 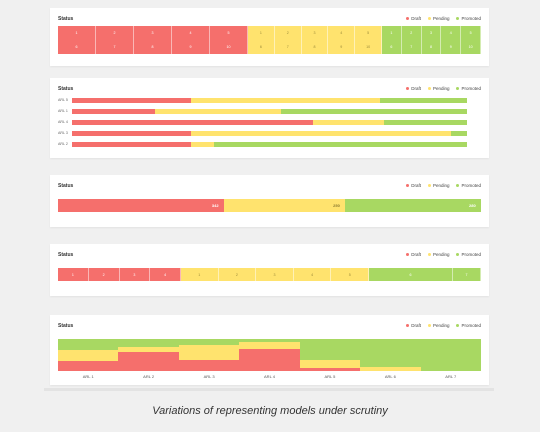 I want to click on pending-cell: 1, so click(x=261, y=33).